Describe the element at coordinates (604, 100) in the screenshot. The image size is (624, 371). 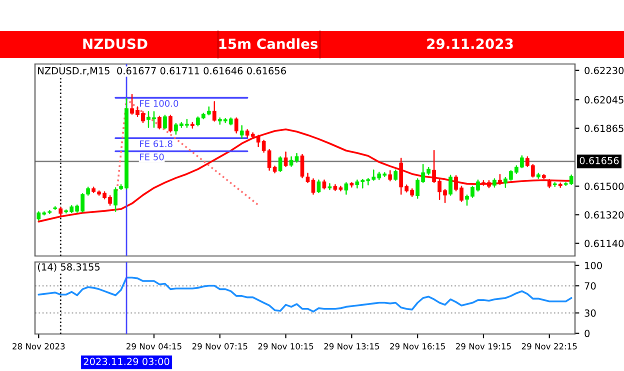
I see `y-tick-label: 0.62045` at that location.